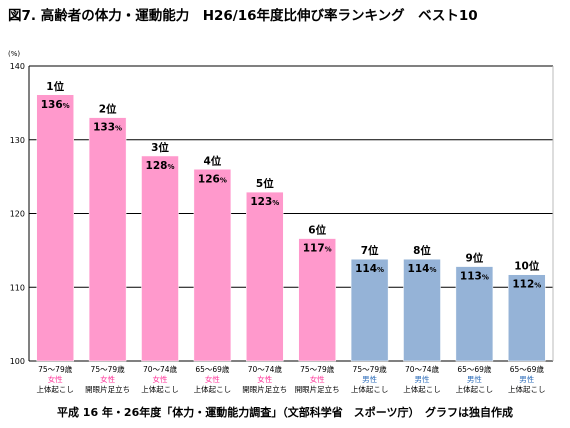 This screenshot has height=428, width=570. Describe the element at coordinates (317, 249) in the screenshot. I see `value-label: 117%` at that location.